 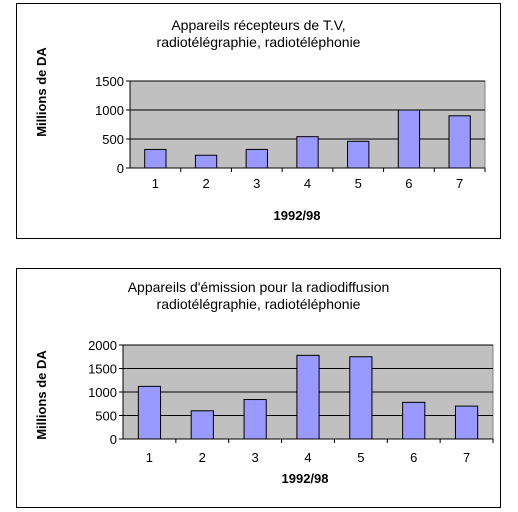 I want to click on chart-1-xlabel: 1992/98, so click(x=297, y=215).